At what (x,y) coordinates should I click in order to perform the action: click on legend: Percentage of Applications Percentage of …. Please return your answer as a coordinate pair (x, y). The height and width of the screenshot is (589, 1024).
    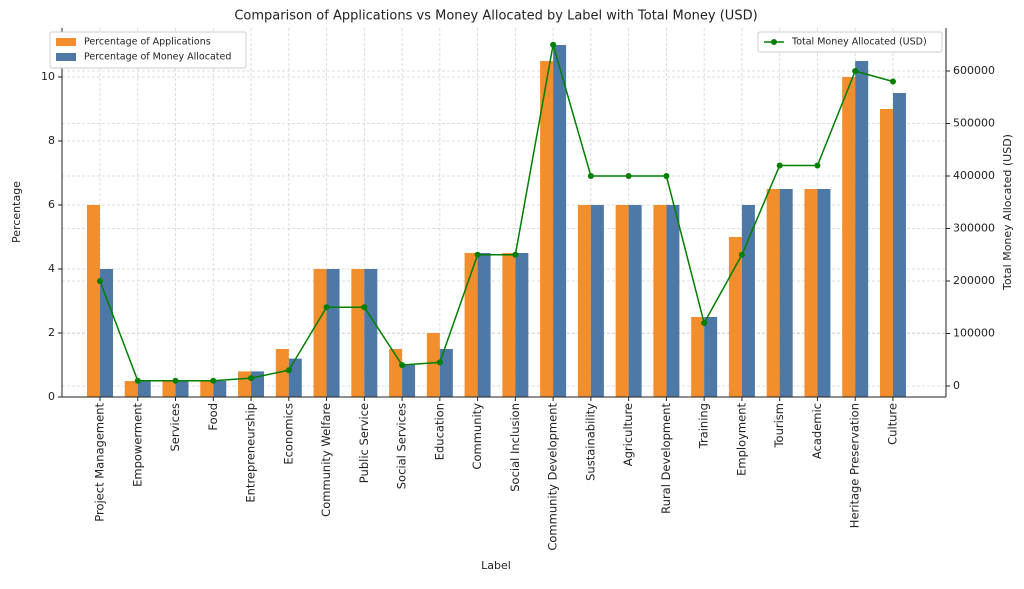
    Looking at the image, I should click on (148, 50).